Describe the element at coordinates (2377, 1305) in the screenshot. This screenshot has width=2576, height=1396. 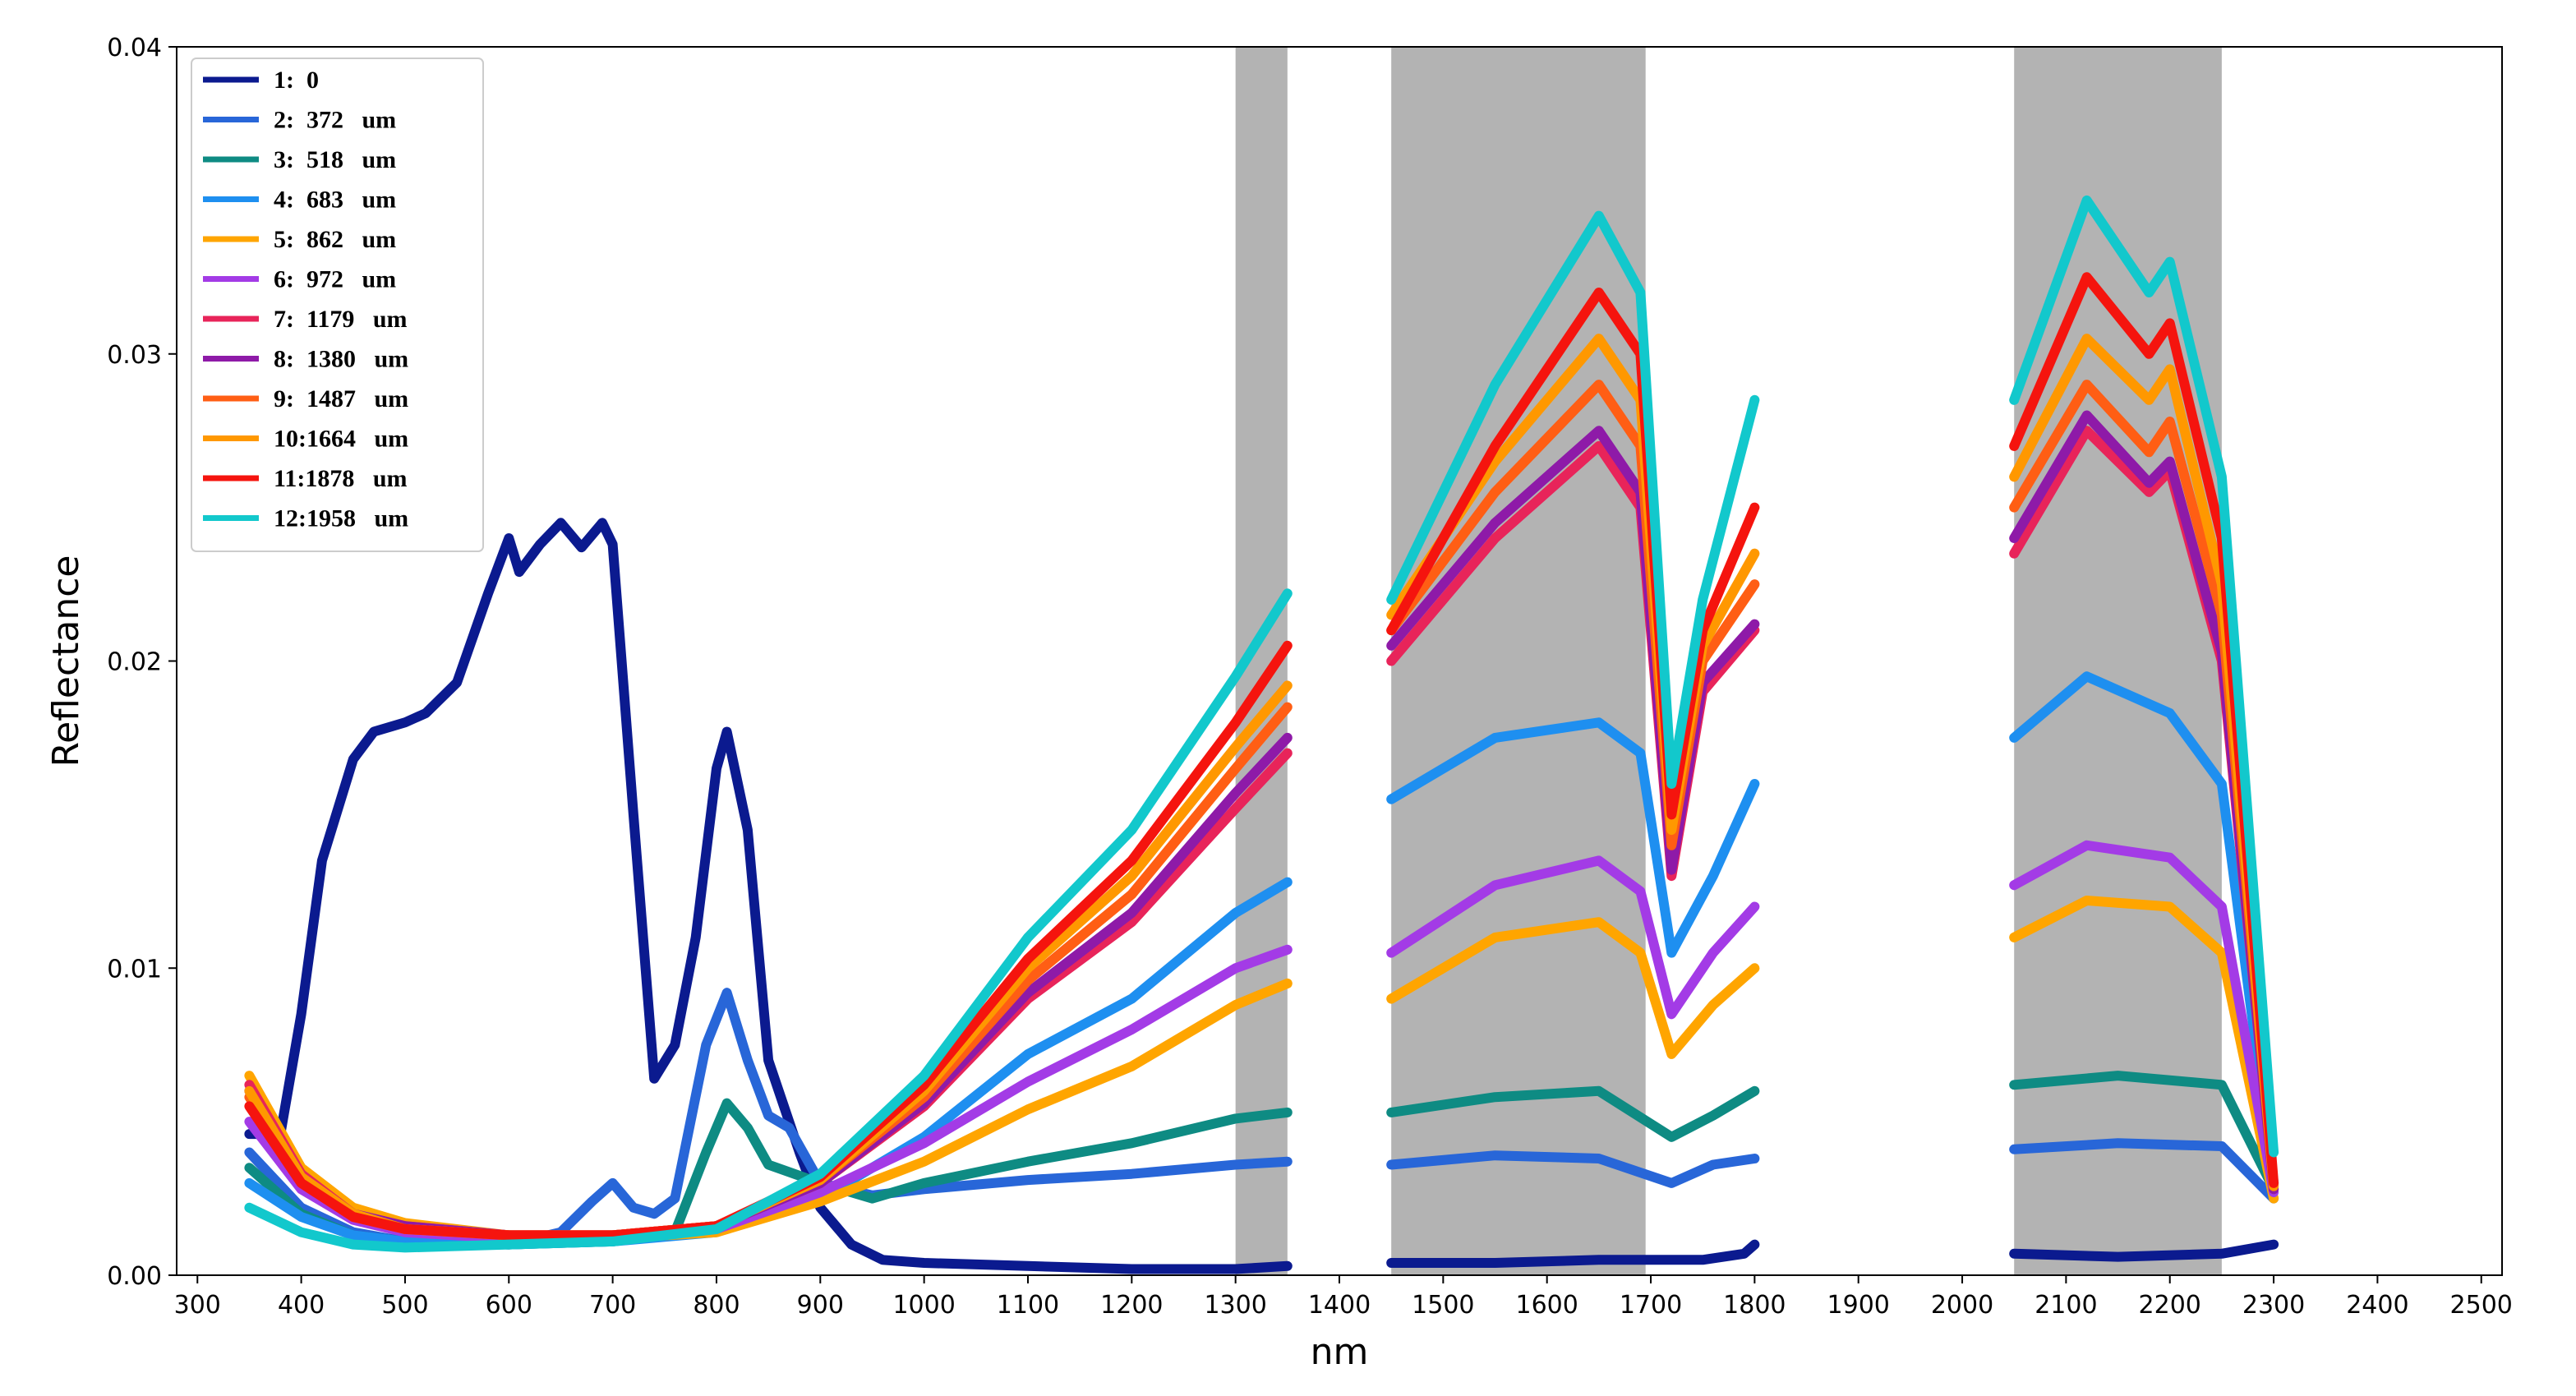
I see `x-tick-label: 2400` at that location.